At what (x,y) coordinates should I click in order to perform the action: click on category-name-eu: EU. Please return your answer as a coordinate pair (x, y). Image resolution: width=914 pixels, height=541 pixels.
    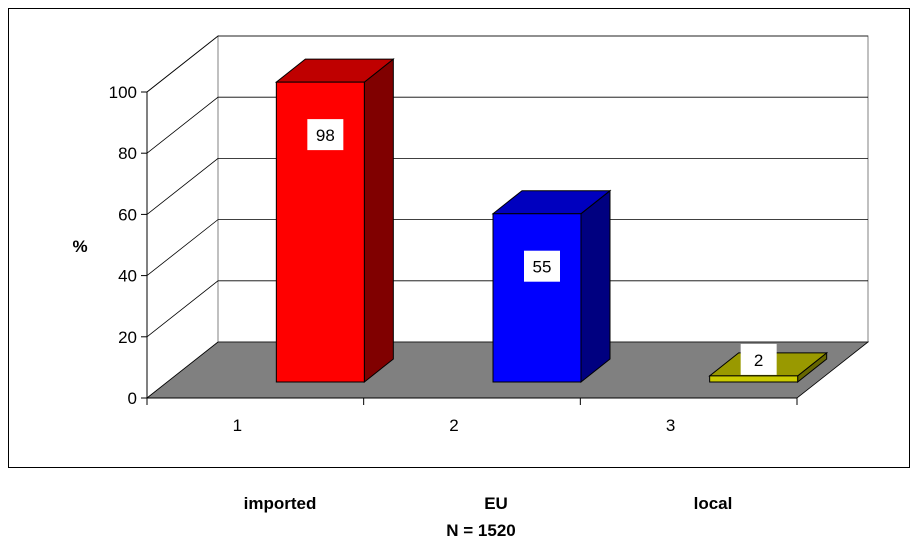
    Looking at the image, I should click on (496, 503).